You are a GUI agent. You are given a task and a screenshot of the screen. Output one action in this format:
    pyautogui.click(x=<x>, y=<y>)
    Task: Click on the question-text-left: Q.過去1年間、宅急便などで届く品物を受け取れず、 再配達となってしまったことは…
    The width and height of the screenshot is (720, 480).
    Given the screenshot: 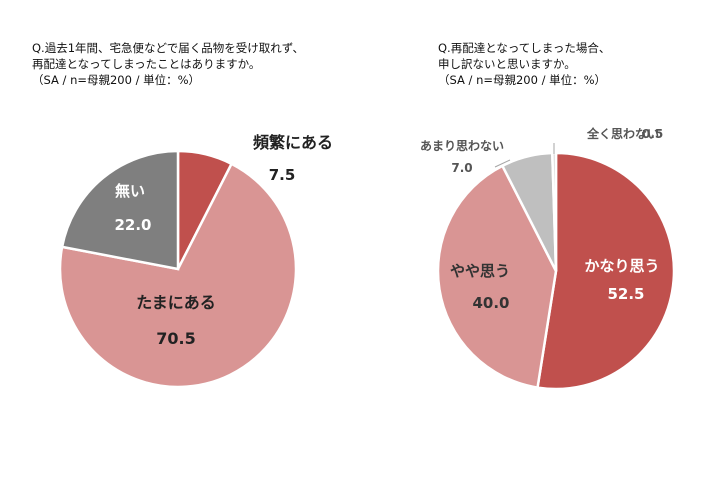 What is the action you would take?
    pyautogui.click(x=168, y=64)
    